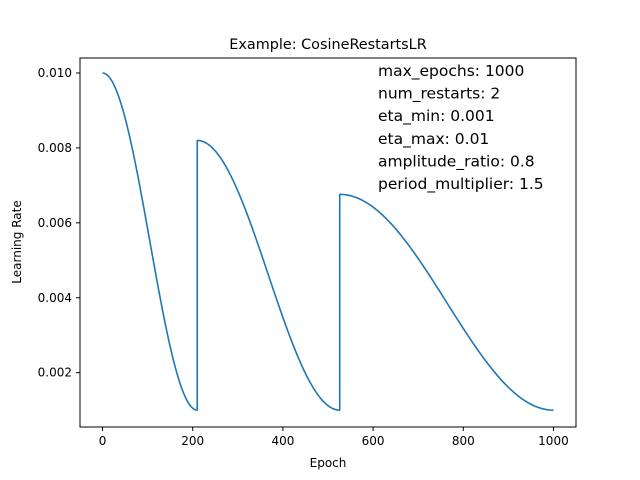 This screenshot has width=640, height=480. What do you see at coordinates (55, 223) in the screenshot?
I see `y-tick-label: 0.006` at bounding box center [55, 223].